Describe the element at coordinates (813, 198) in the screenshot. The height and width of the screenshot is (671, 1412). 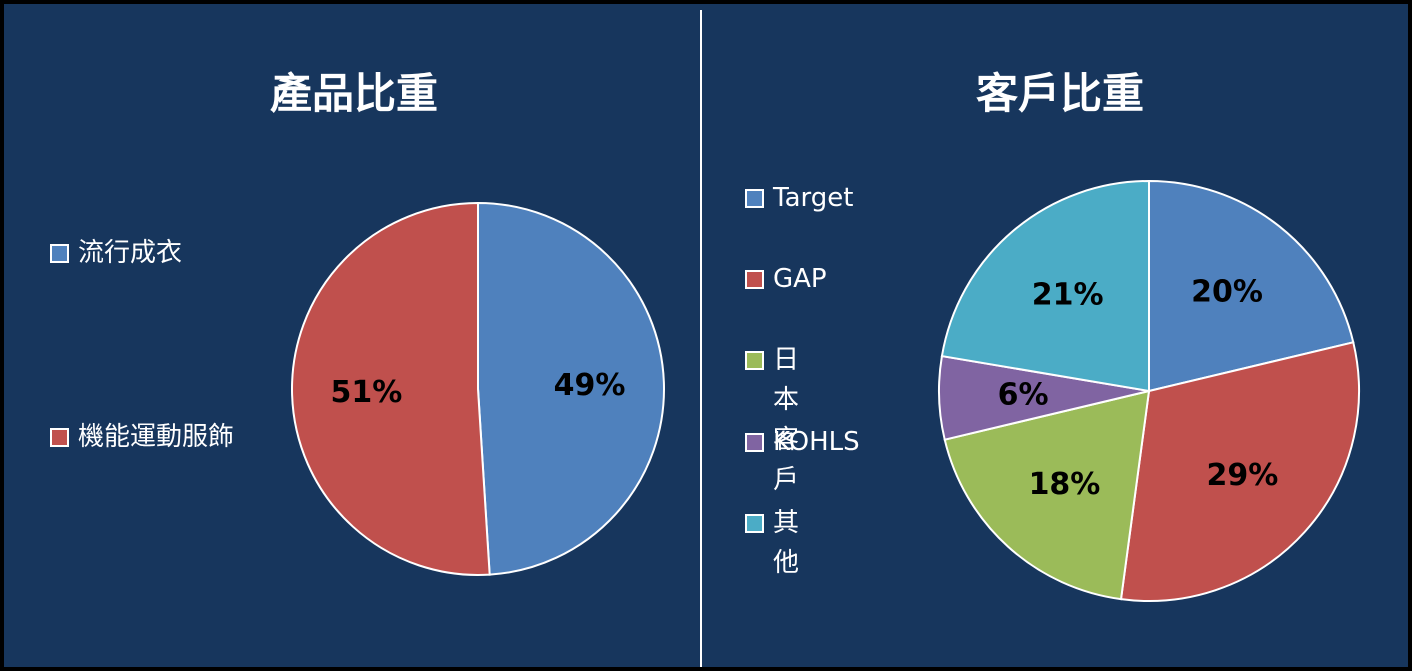
I see `legend-label: Target` at that location.